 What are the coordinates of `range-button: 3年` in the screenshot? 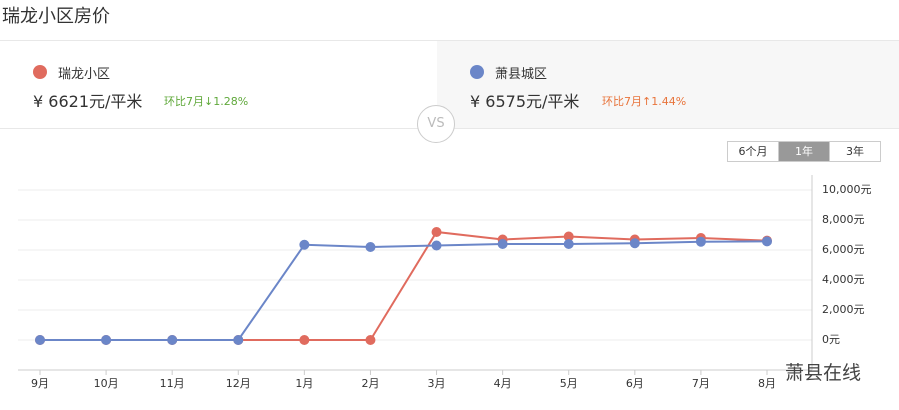 It's located at (854, 151).